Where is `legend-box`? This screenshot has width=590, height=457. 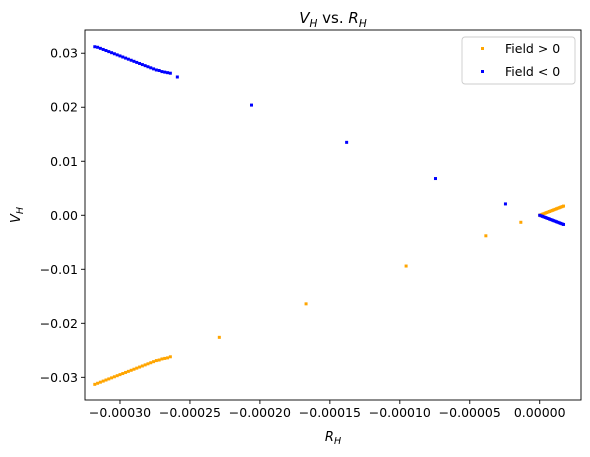 legend-box is located at coordinates (518, 60).